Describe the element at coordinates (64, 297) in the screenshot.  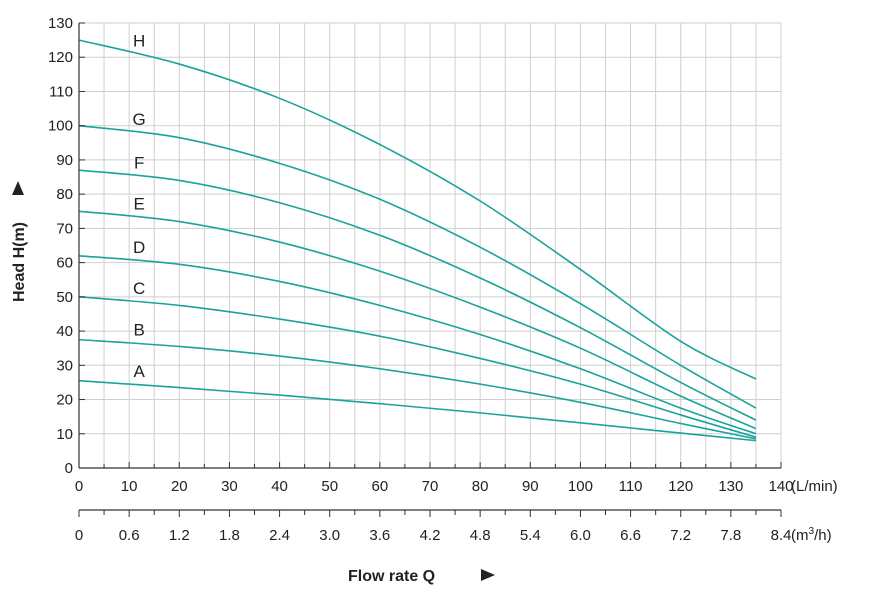
I see `y-tick-label: 50` at that location.